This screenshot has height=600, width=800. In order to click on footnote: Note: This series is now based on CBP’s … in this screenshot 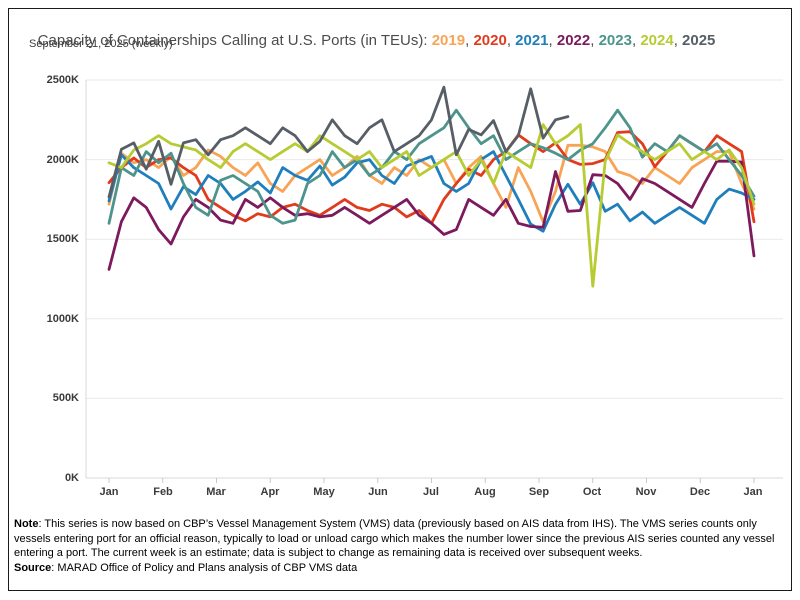, I will do `click(399, 546)`.